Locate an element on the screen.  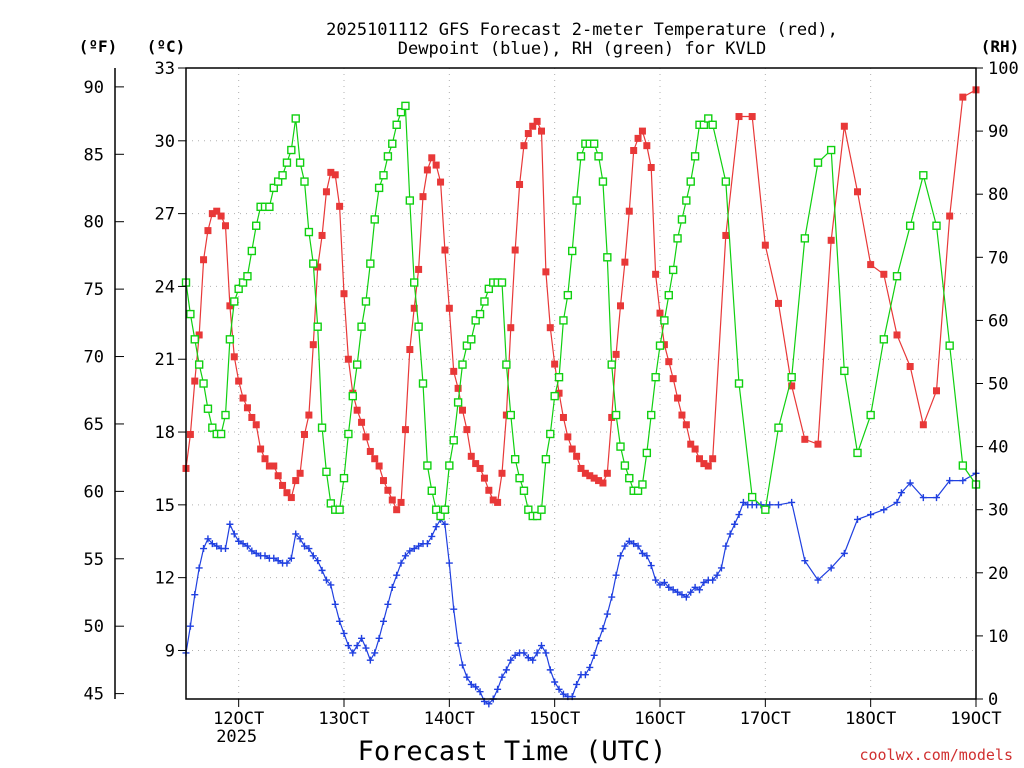
c-tick-label: 27 is located at coordinates (165, 215).